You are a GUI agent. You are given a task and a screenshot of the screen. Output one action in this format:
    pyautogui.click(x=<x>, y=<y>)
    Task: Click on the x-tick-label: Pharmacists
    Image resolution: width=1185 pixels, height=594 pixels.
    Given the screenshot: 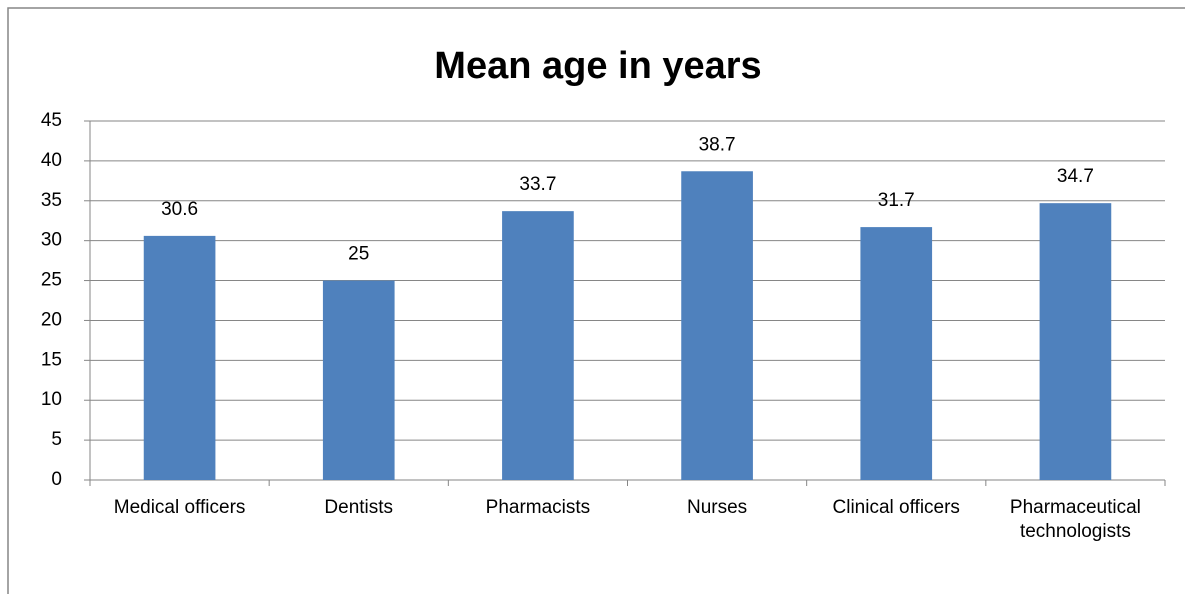 What is the action you would take?
    pyautogui.click(x=538, y=507)
    